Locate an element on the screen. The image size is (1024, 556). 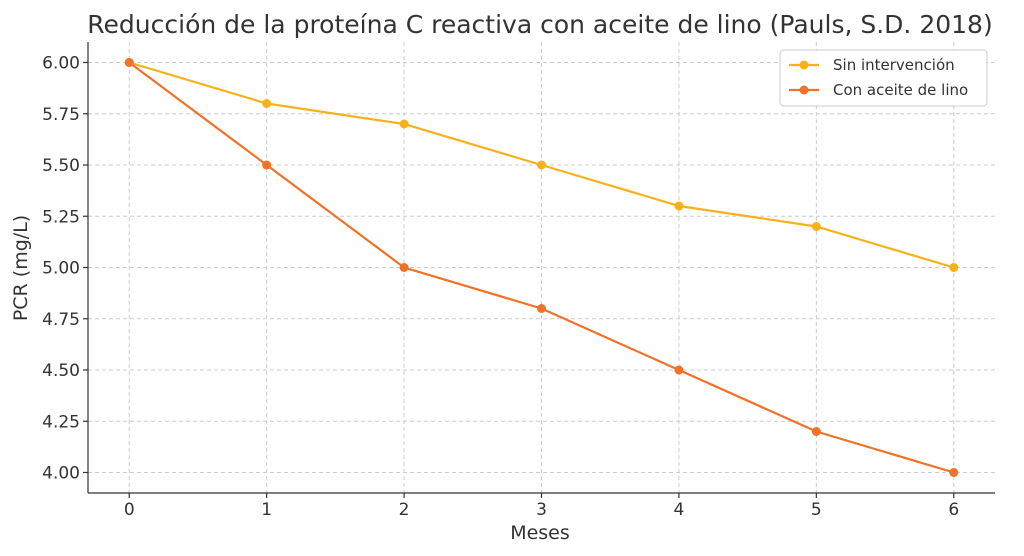
x-tick-label: 6 is located at coordinates (953, 510).